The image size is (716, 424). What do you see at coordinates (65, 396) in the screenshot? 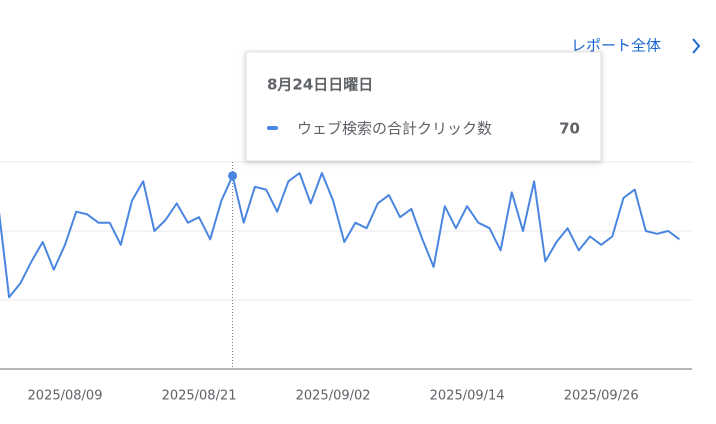
I see `x-tick-label: 2025/08/09` at bounding box center [65, 396].